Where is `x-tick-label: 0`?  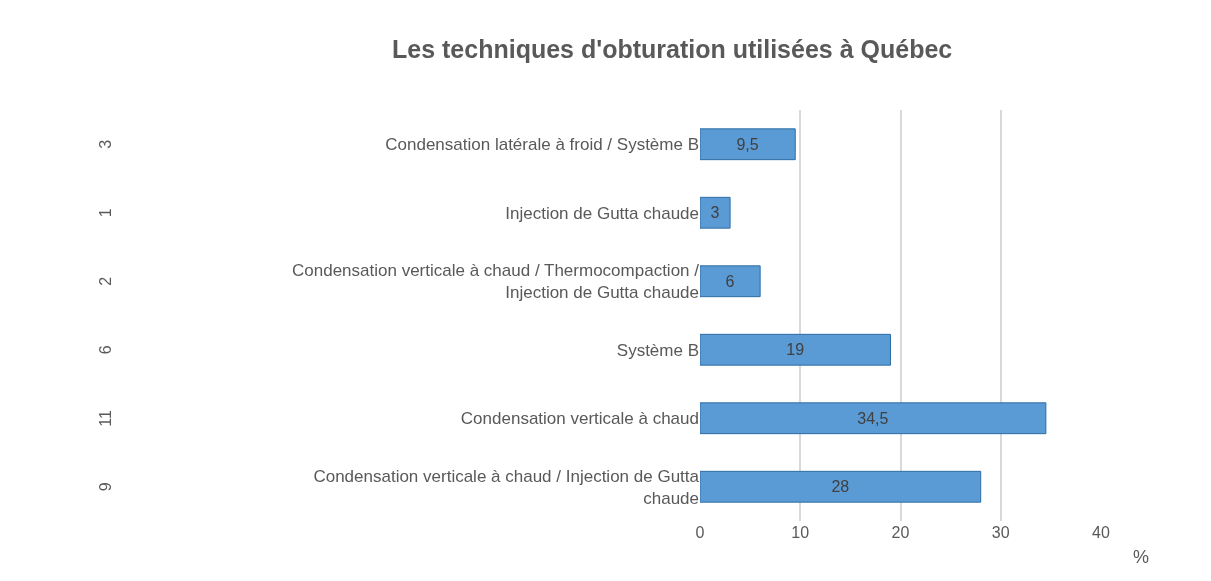
x-tick-label: 0 is located at coordinates (700, 532).